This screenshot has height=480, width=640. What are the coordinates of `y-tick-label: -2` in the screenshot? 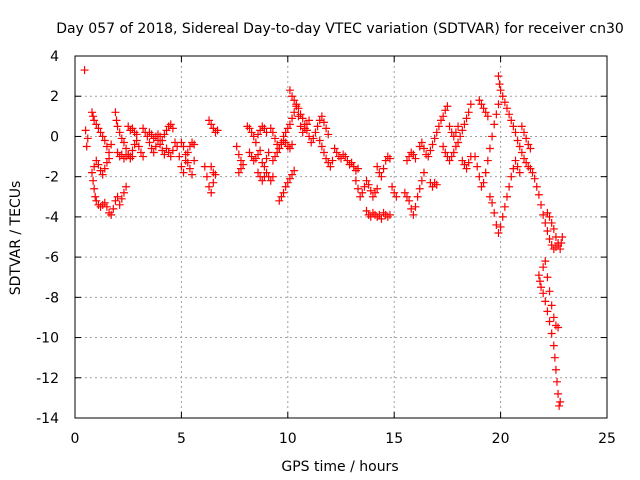 It's located at (52, 178).